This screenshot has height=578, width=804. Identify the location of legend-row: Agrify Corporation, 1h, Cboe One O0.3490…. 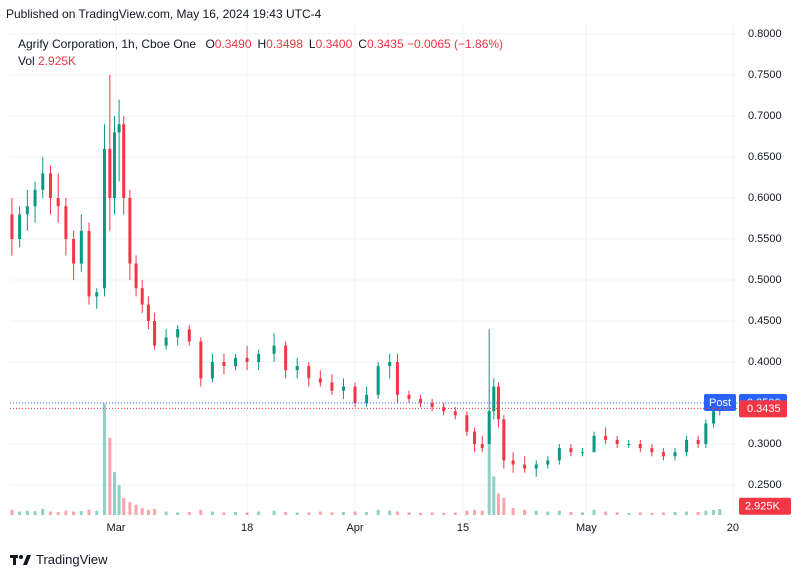
(260, 44).